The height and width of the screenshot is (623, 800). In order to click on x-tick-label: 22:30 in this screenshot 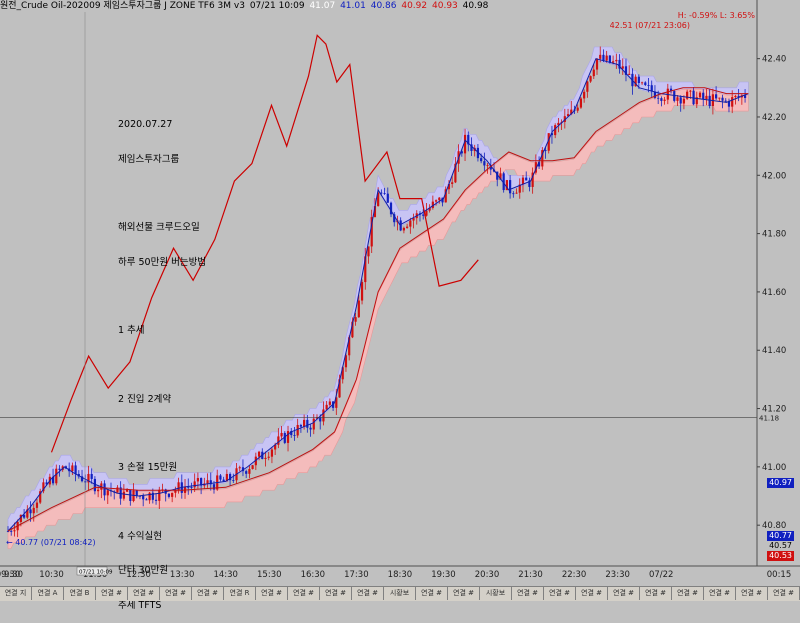, I will do `click(574, 575)`.